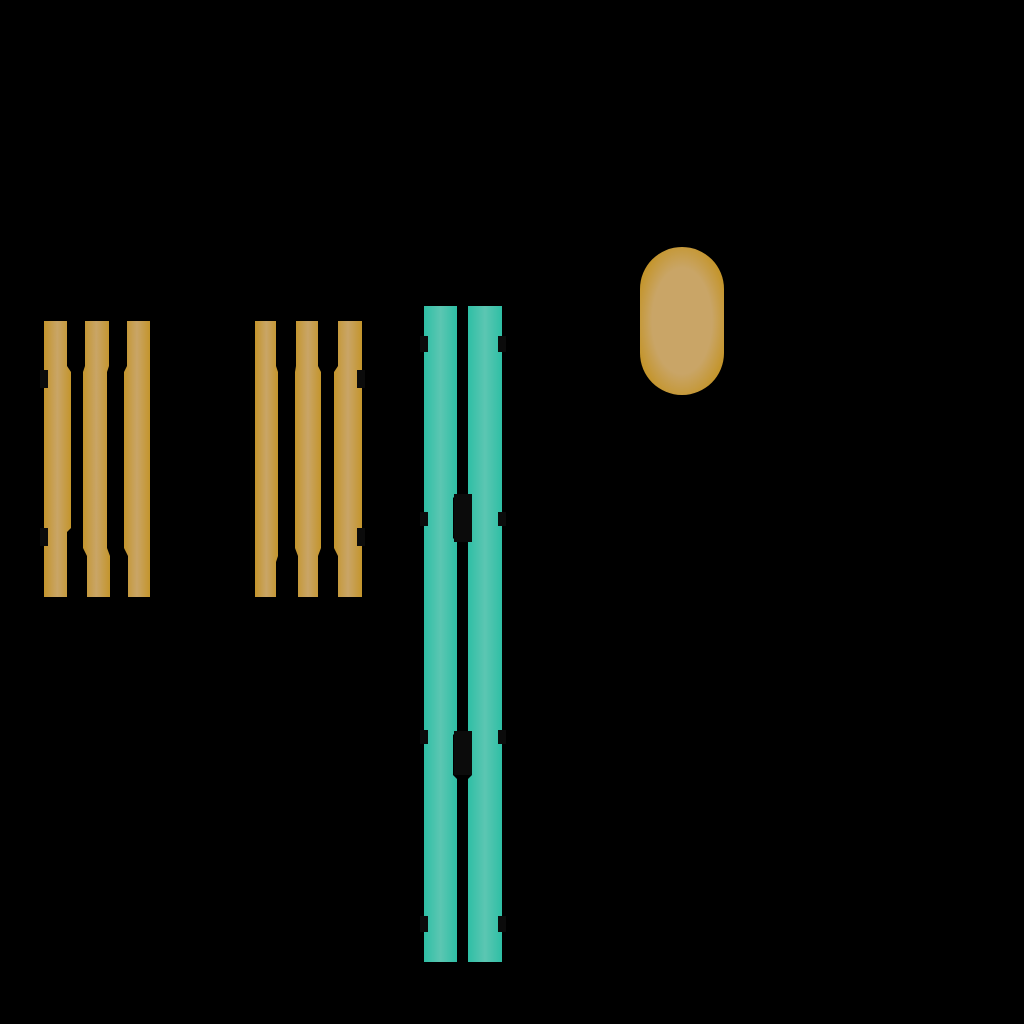  I want to click on gold-capsule, so click(682, 321).